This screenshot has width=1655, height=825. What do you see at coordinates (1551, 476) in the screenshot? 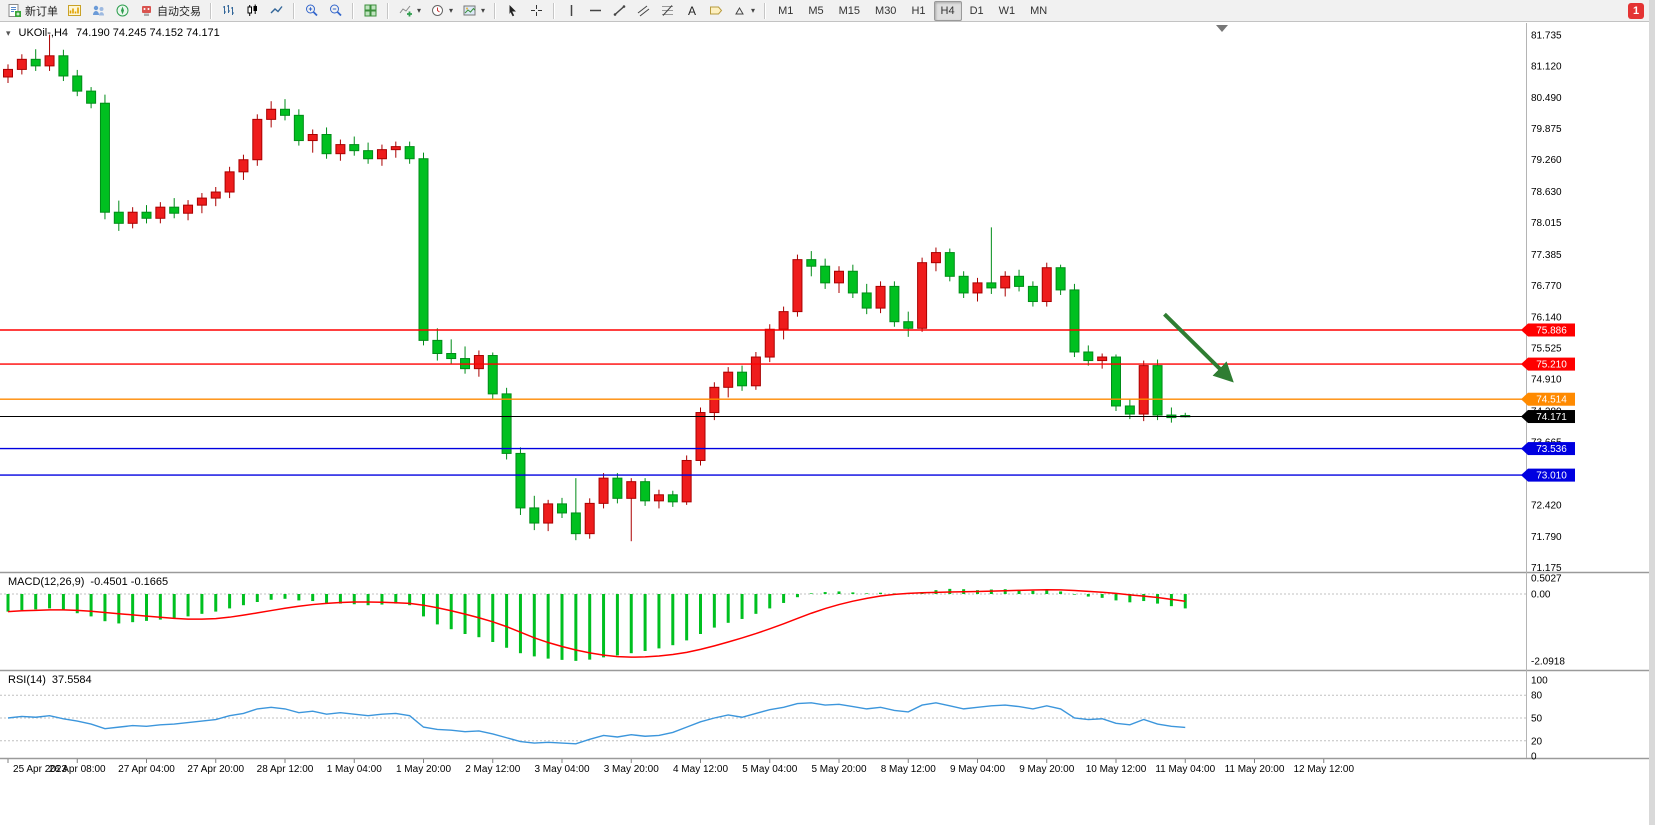
I see `svg-text: 73.010` at bounding box center [1551, 476].